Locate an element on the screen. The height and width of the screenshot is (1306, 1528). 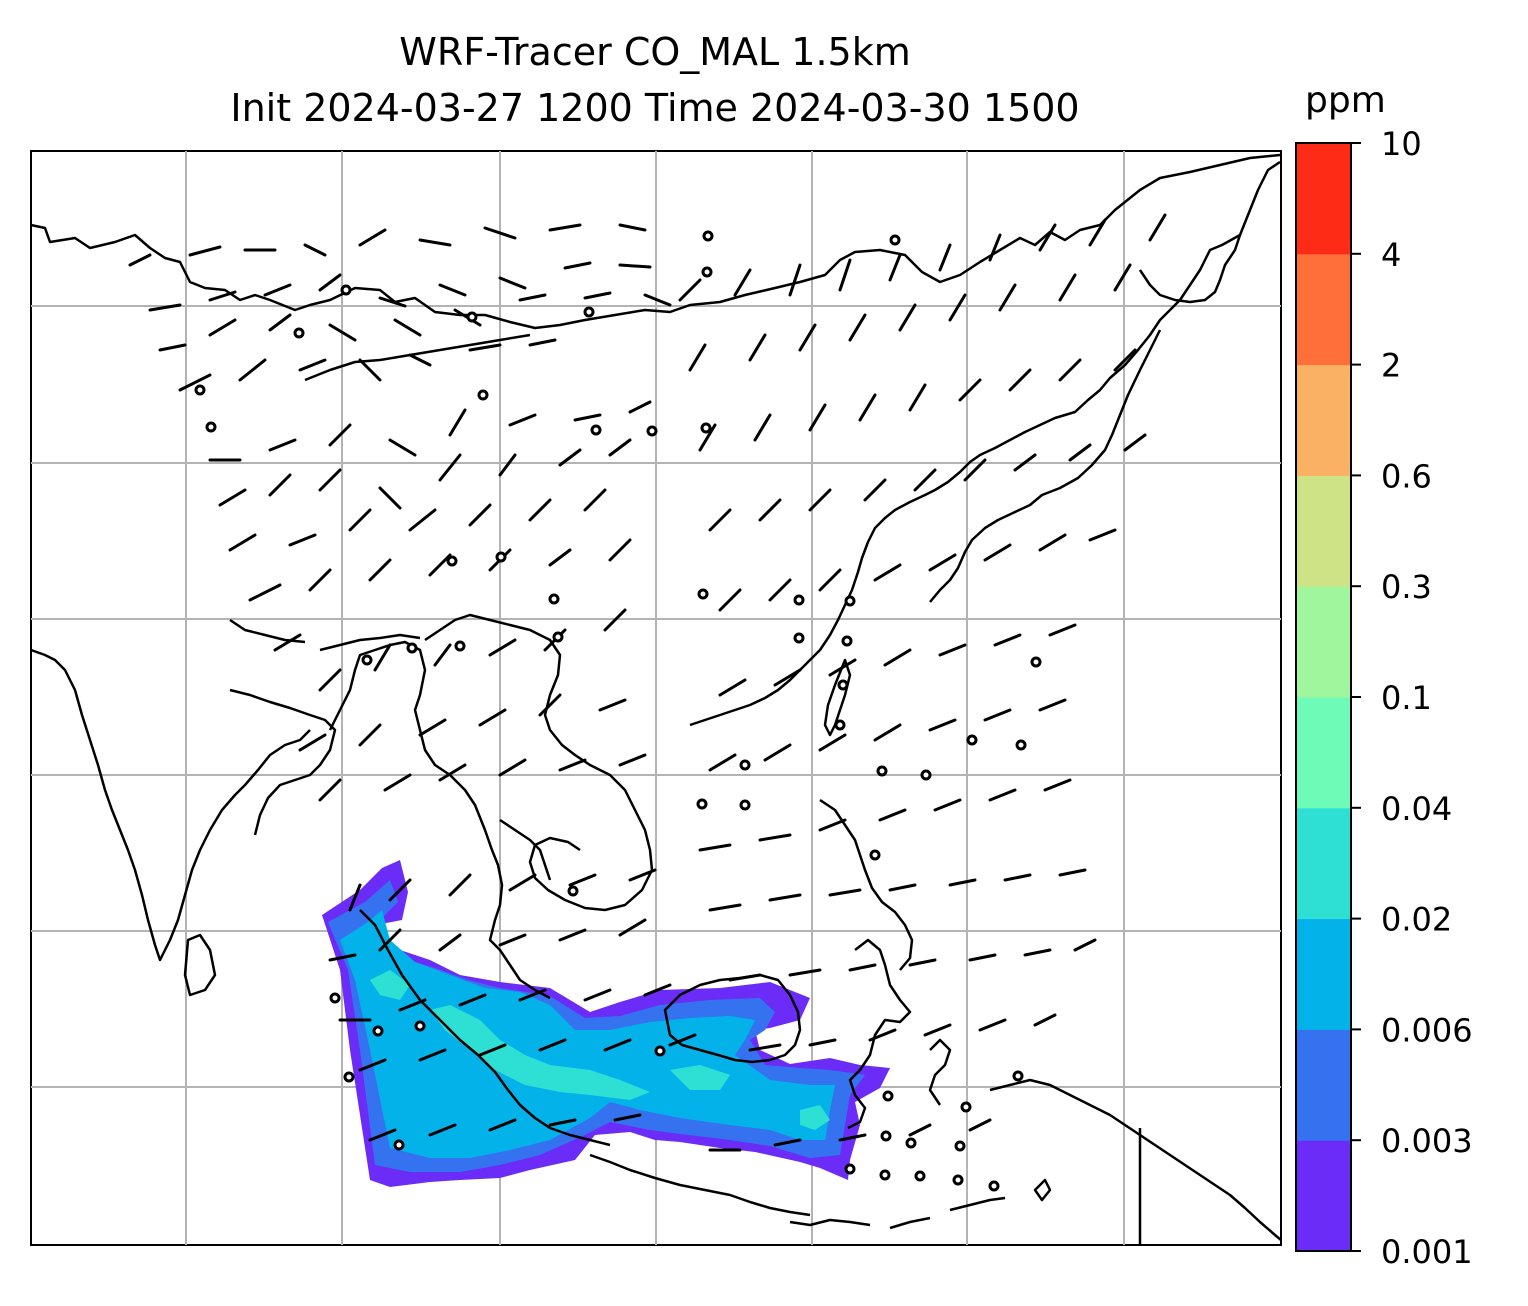
coastline-sumatra is located at coordinates (485, 1028).